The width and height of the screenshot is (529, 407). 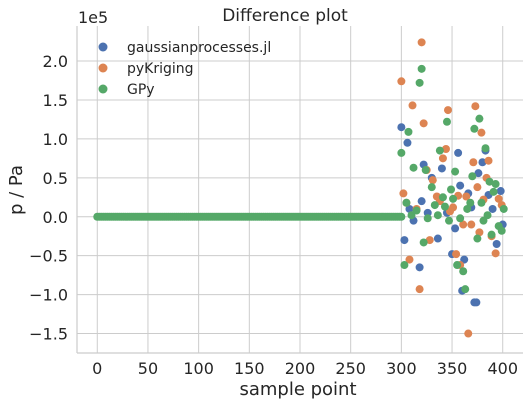 What do you see at coordinates (502, 368) in the screenshot?
I see `x-tick-label: 400` at bounding box center [502, 368].